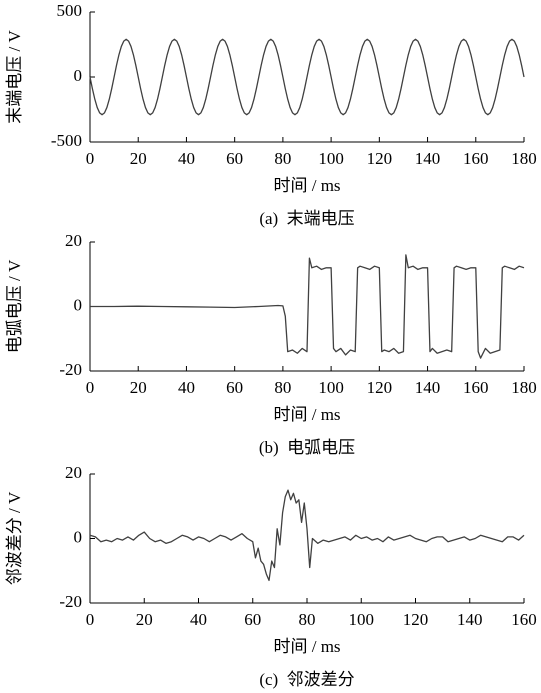  I want to click on y-axis-label: 末端电压 / V, so click(14, 77).